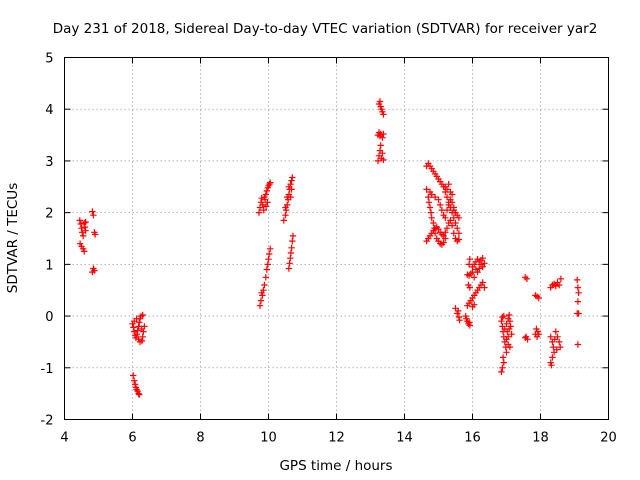  What do you see at coordinates (47, 421) in the screenshot?
I see `y-tick-label: -2` at bounding box center [47, 421].